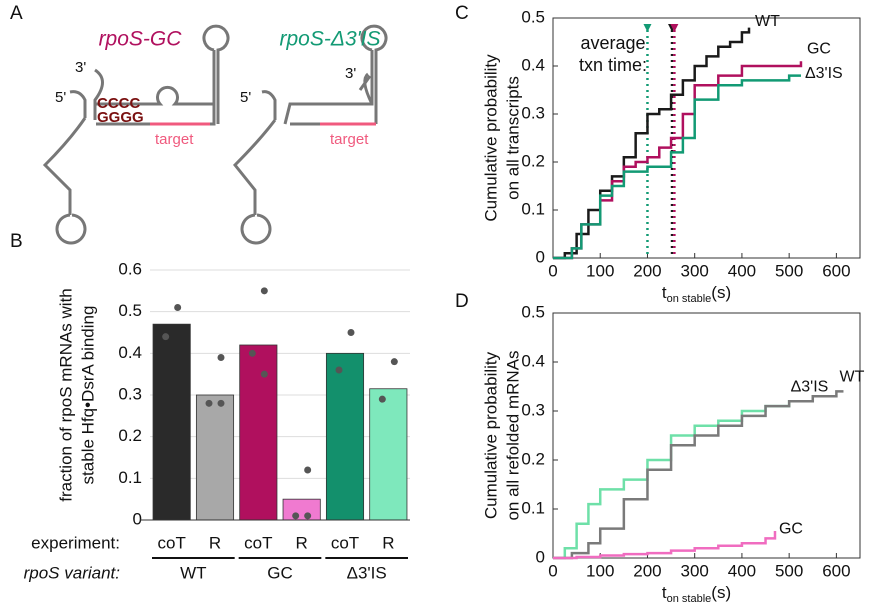  Describe the element at coordinates (462, 13) in the screenshot. I see `panel-label: C` at that location.